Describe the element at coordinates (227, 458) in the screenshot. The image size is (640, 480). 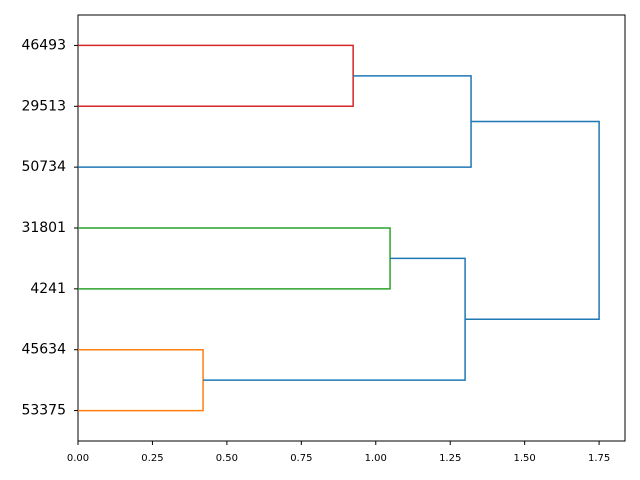
I see `x-tick-label: 0.50` at that location.